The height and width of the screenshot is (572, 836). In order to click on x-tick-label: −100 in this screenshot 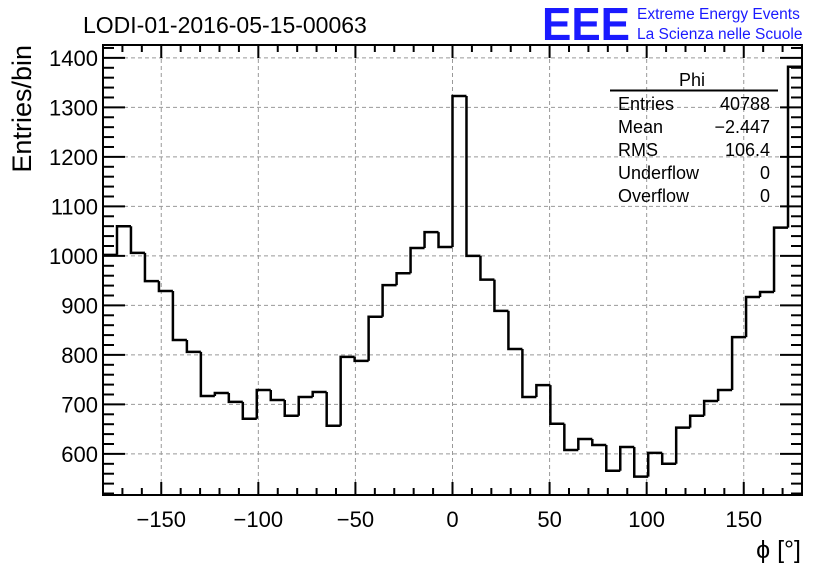, I will do `click(259, 519)`.